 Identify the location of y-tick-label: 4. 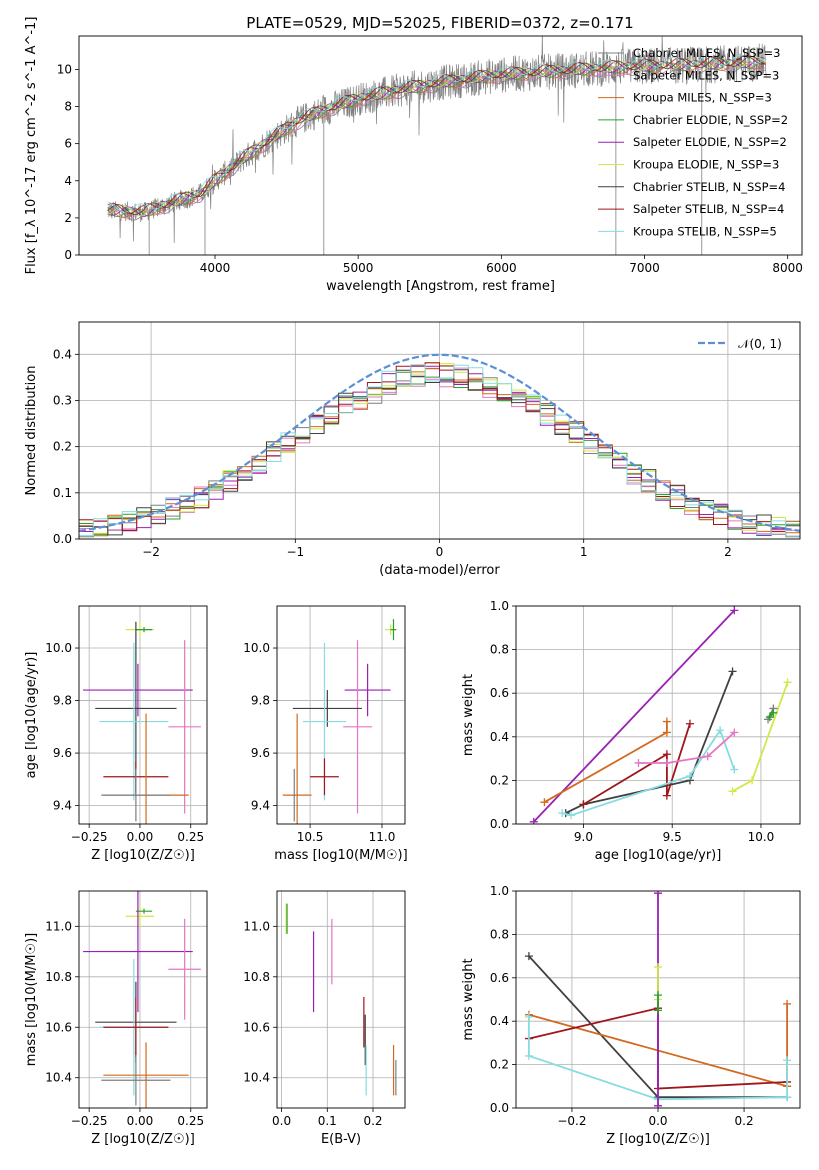
(68, 181).